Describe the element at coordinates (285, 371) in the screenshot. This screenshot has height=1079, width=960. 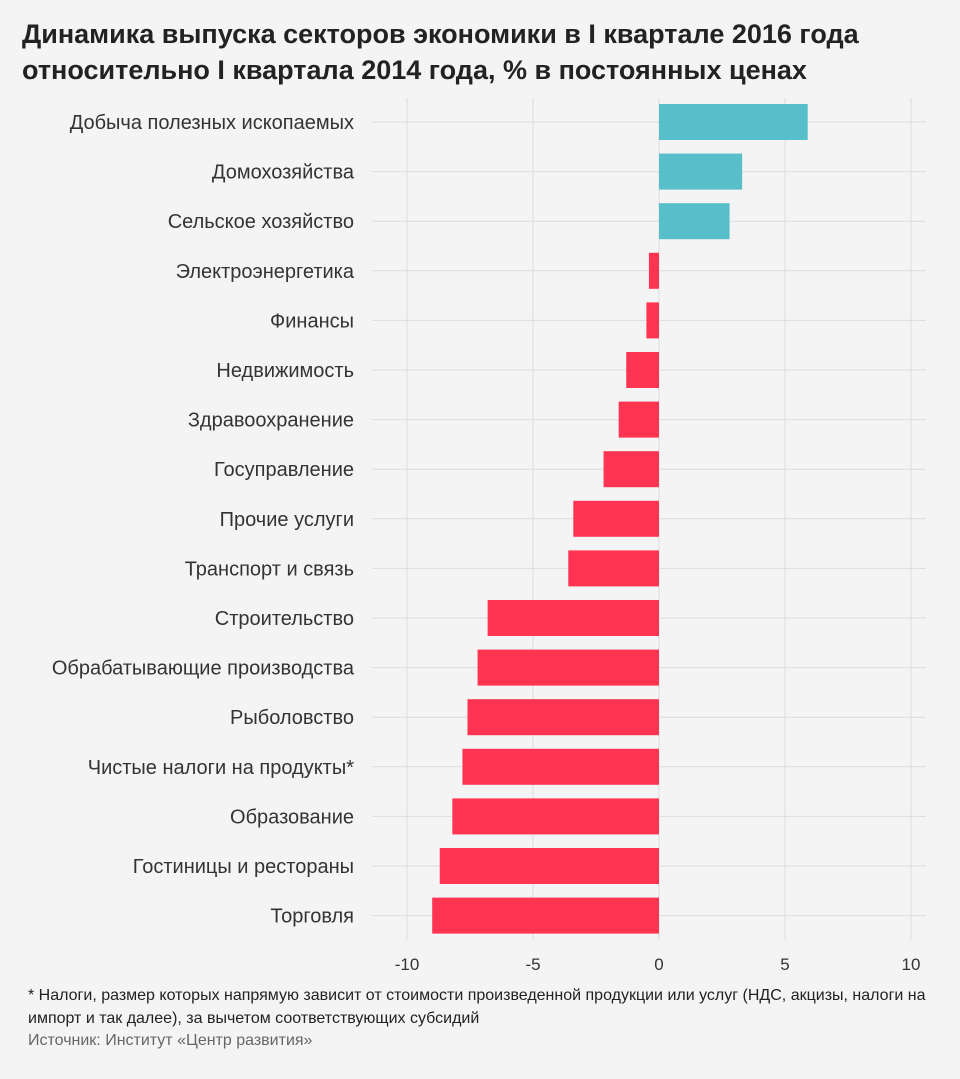
I see `category-label: Недвижимость` at that location.